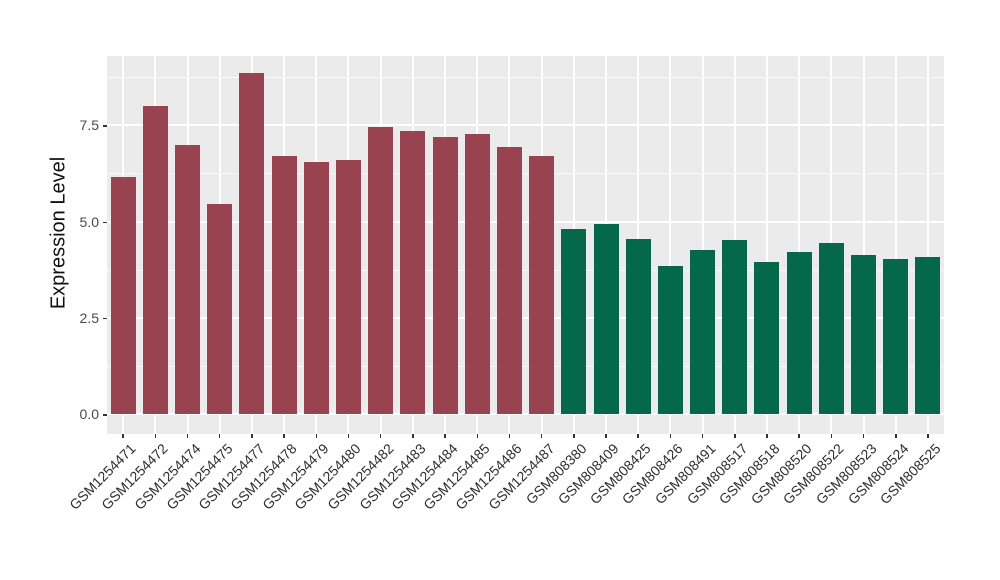  I want to click on bar-GSM1254480, so click(348, 286).